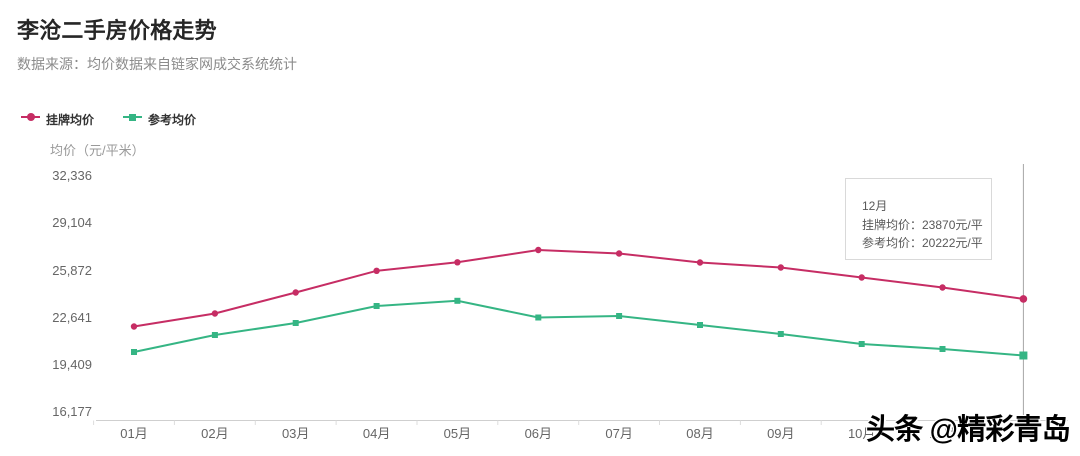 This screenshot has height=456, width=1080. I want to click on svg-text: 02月, so click(214, 433).